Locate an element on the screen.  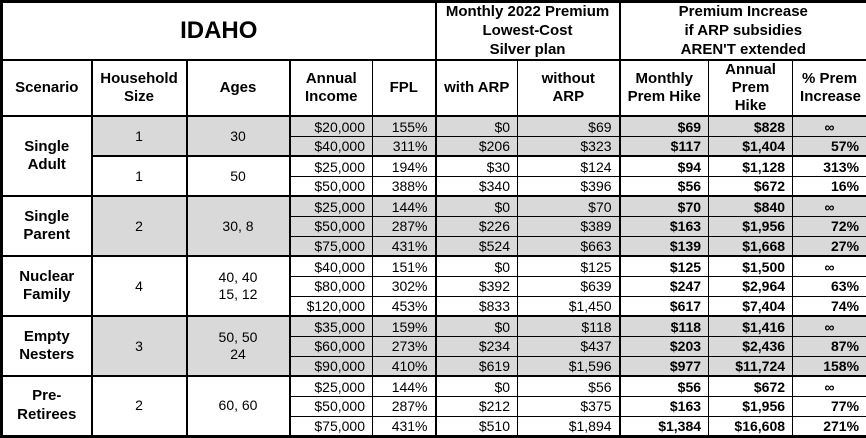
table-title: IDAHO is located at coordinates (218, 31).